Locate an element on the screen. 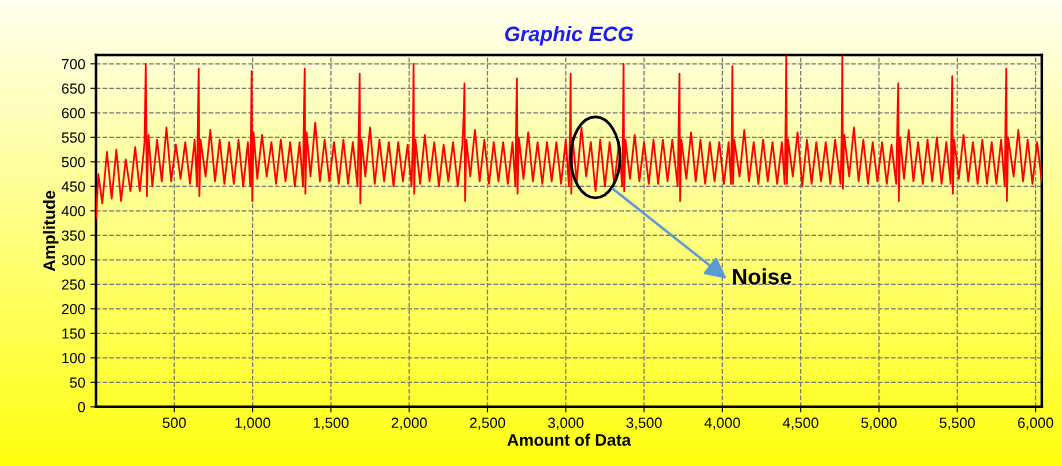 This screenshot has width=1062, height=466. x-tick-label: 1,500 is located at coordinates (331, 423).